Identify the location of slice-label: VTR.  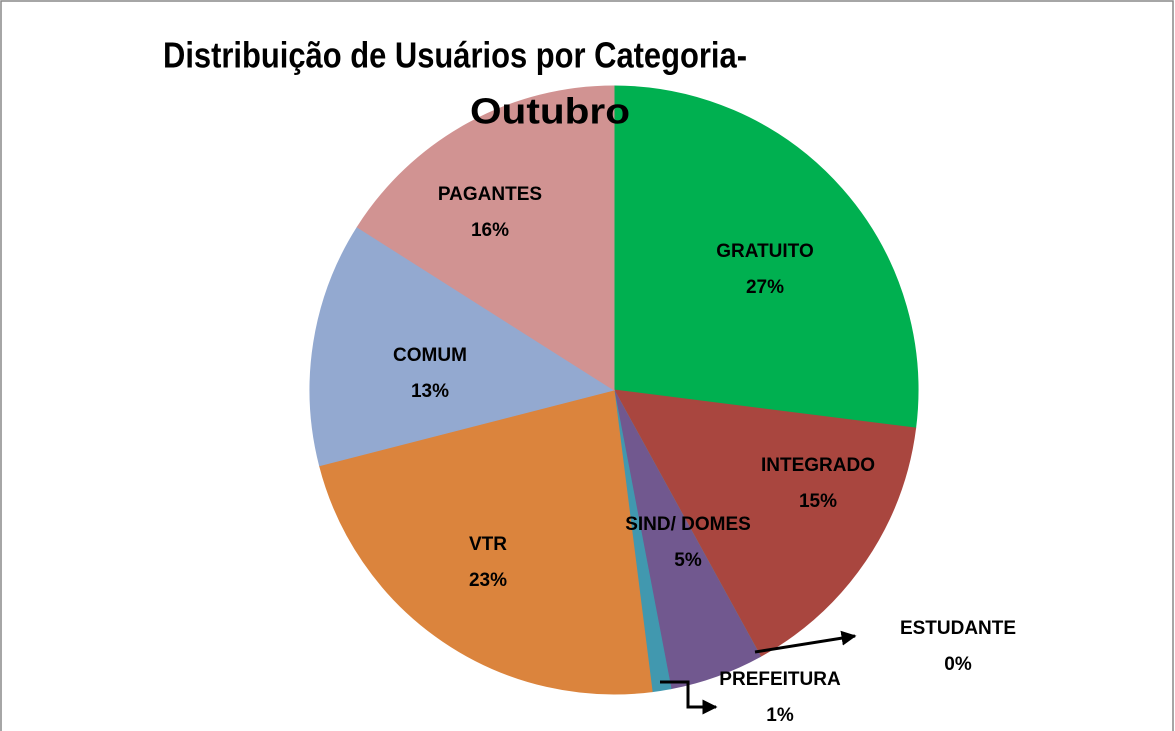
(488, 544).